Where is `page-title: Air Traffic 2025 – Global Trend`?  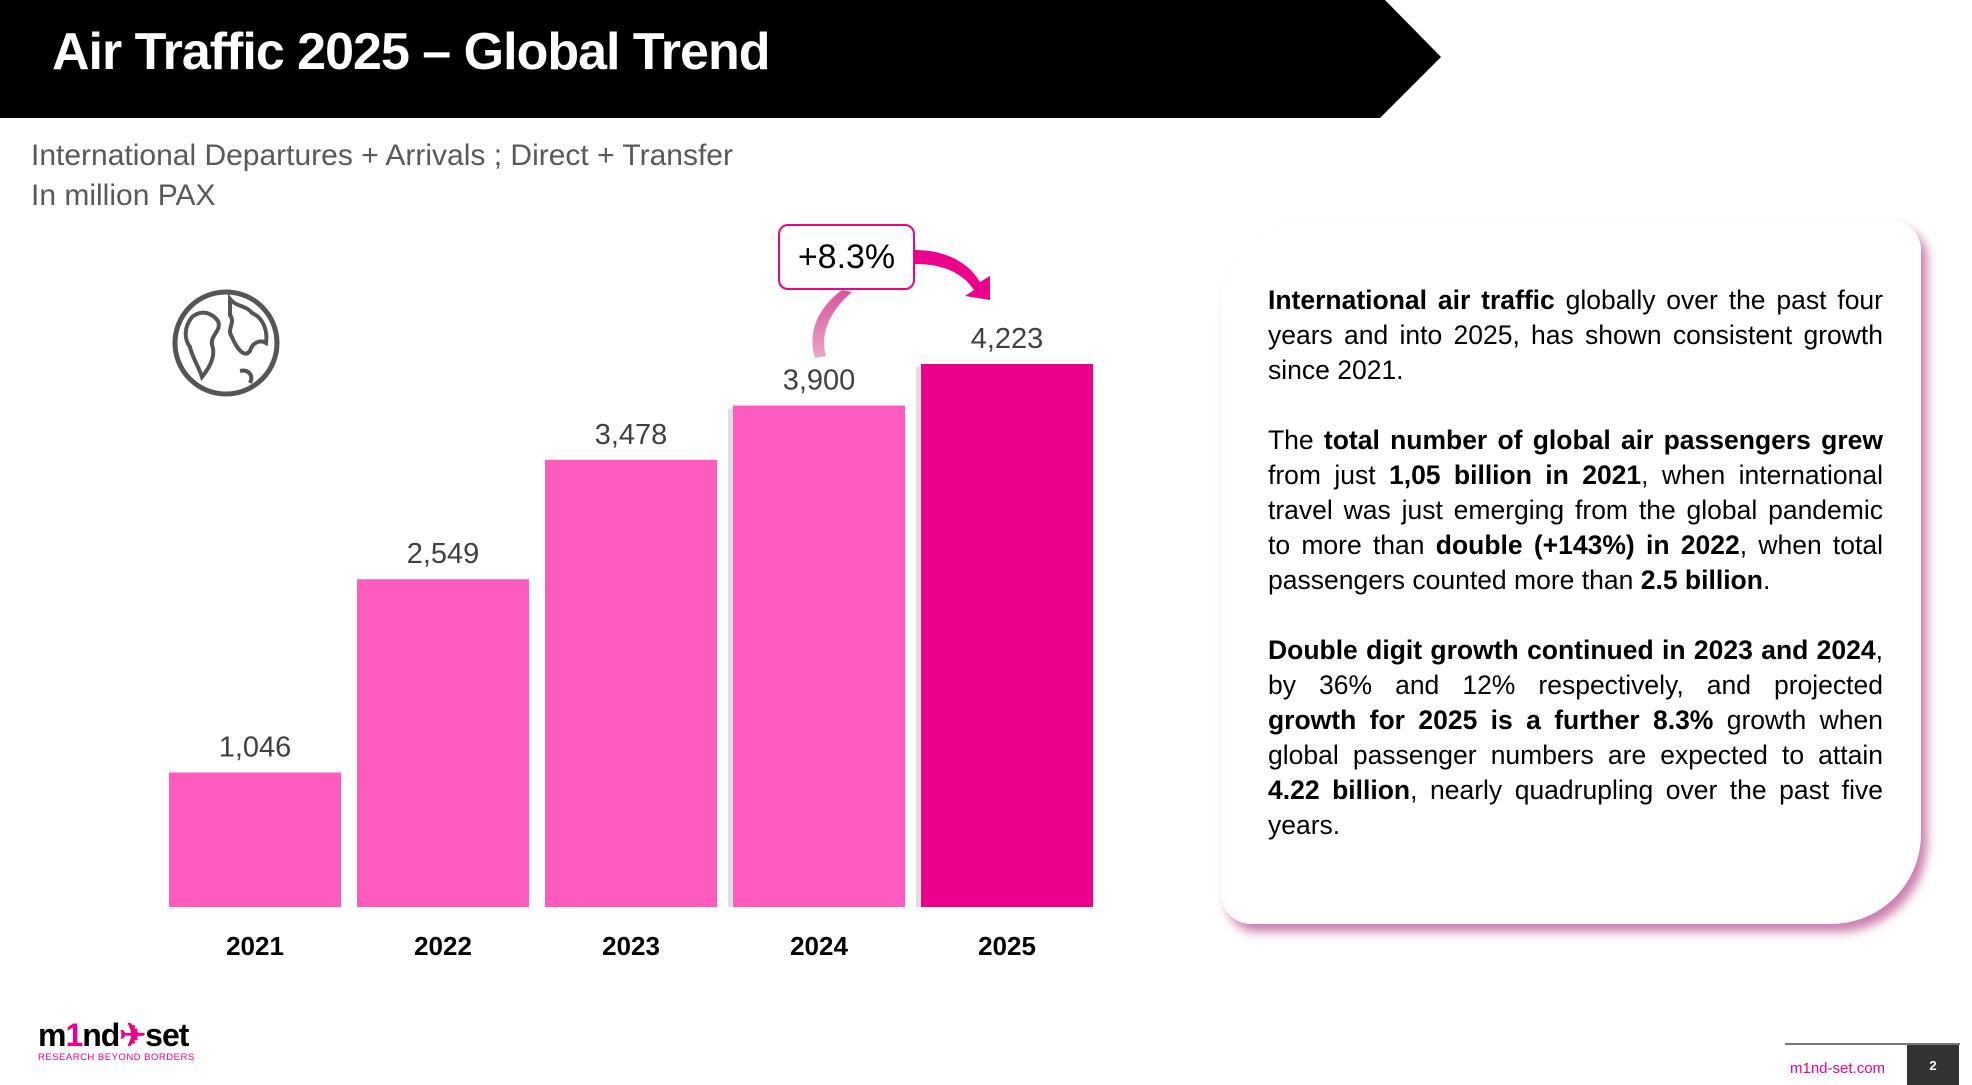
page-title: Air Traffic 2025 – Global Trend is located at coordinates (411, 52).